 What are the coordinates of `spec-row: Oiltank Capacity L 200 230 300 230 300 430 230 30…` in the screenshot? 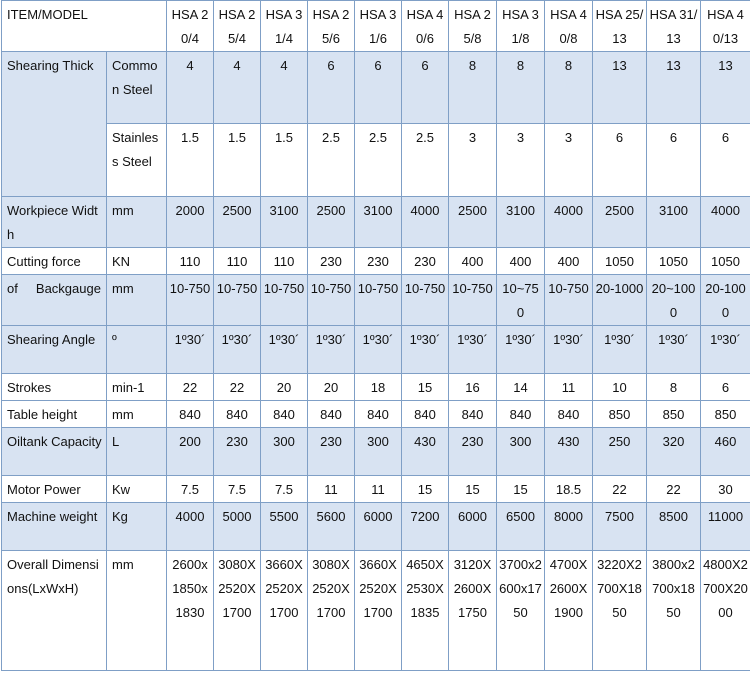 It's located at (375, 451).